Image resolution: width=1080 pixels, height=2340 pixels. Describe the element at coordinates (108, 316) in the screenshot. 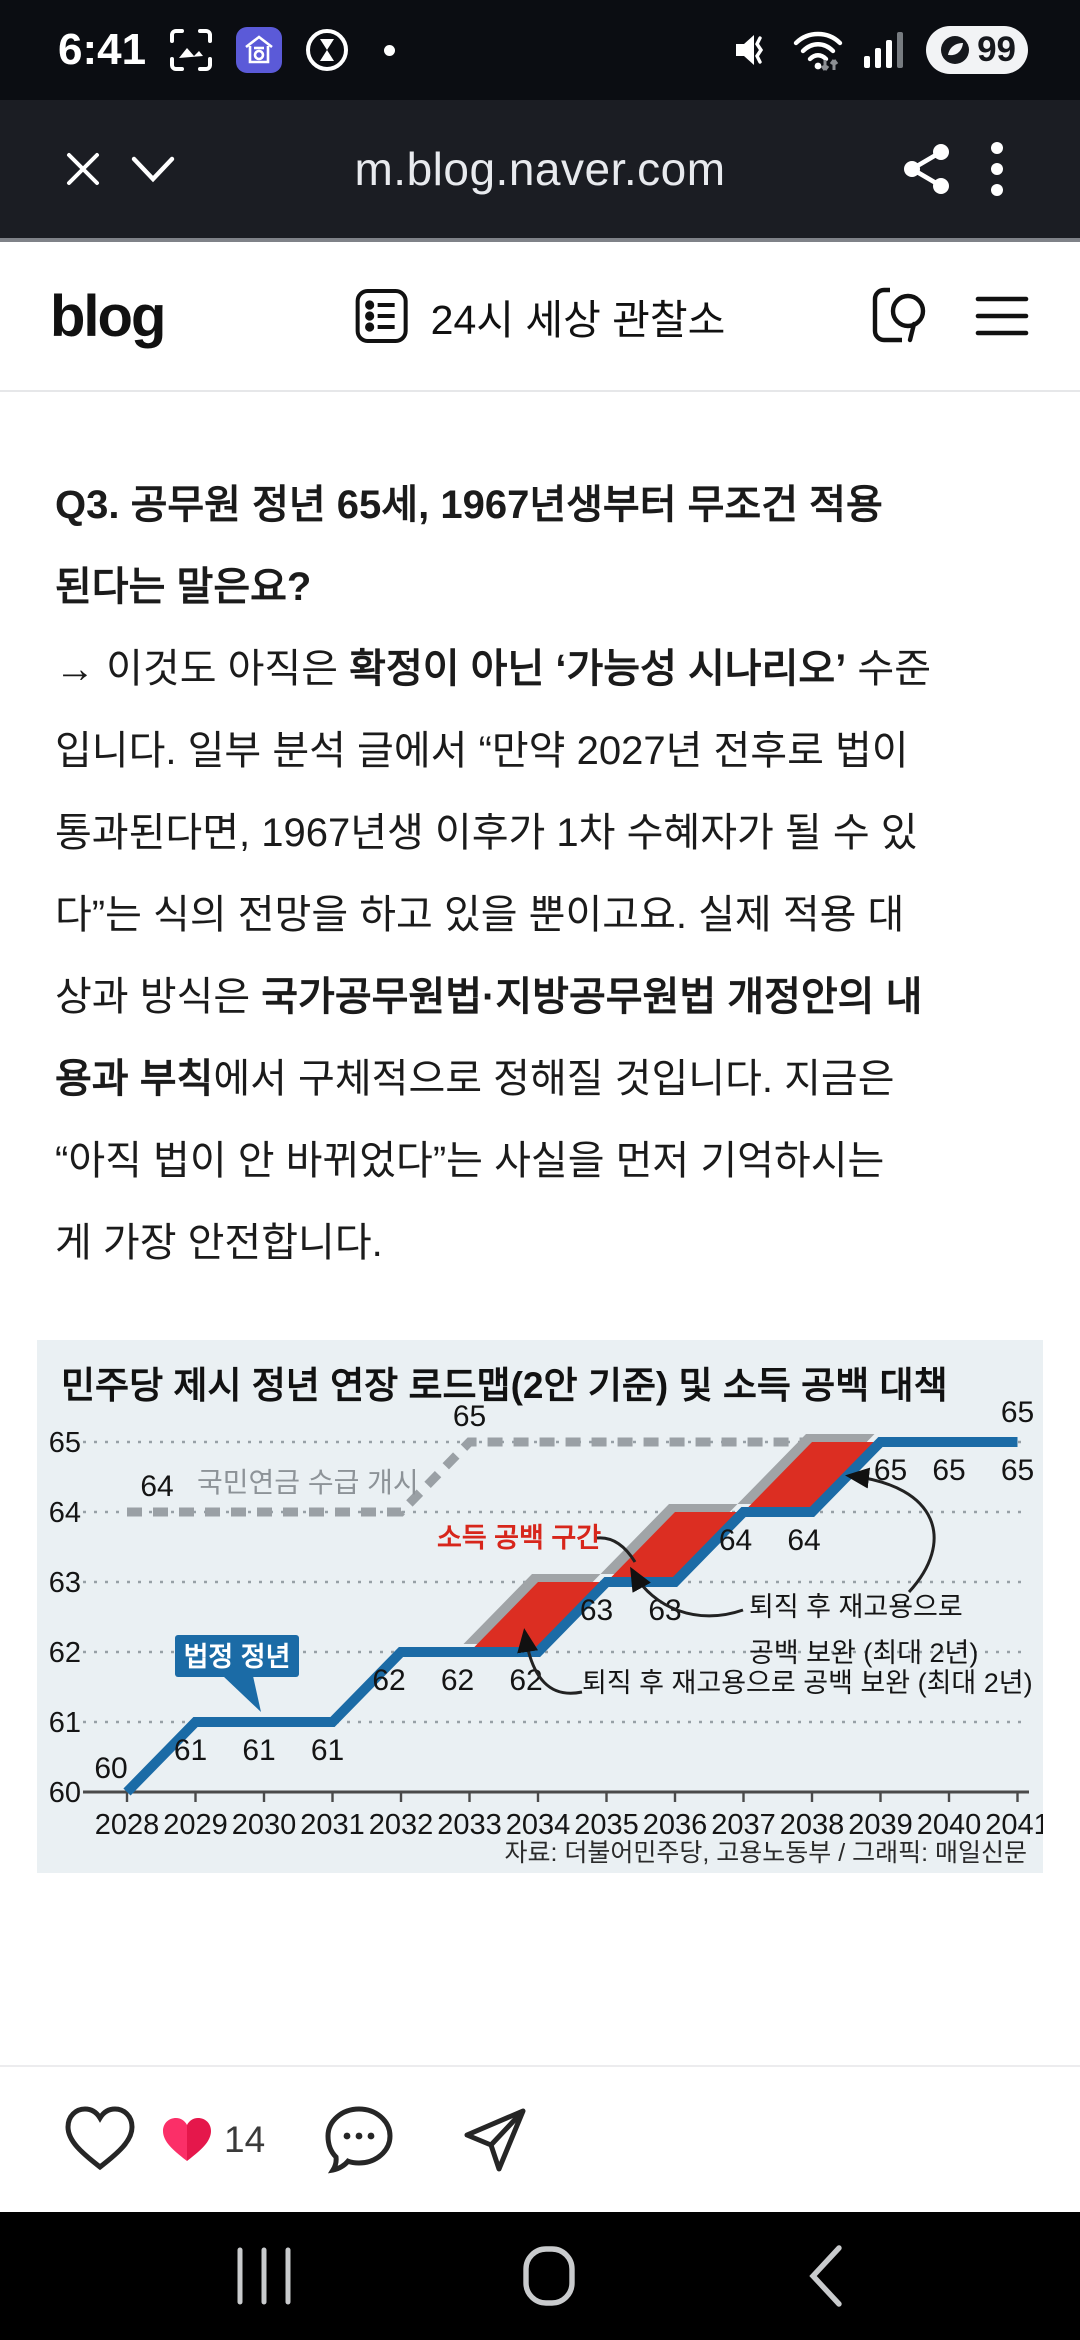

I see `blog-logo: blog` at that location.